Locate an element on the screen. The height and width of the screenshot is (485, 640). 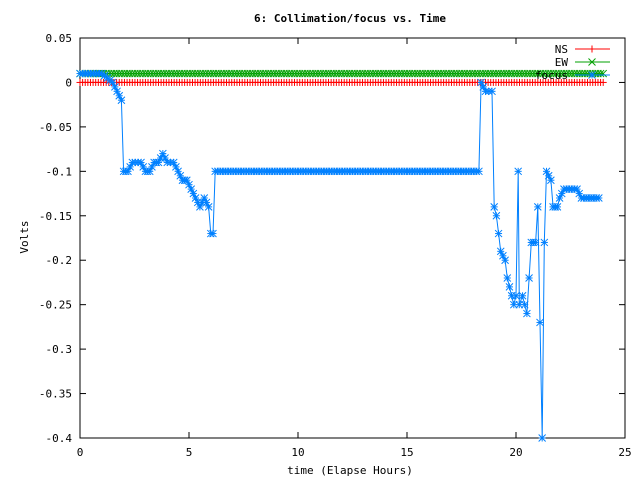
legend-label: focus is located at coordinates (551, 75).